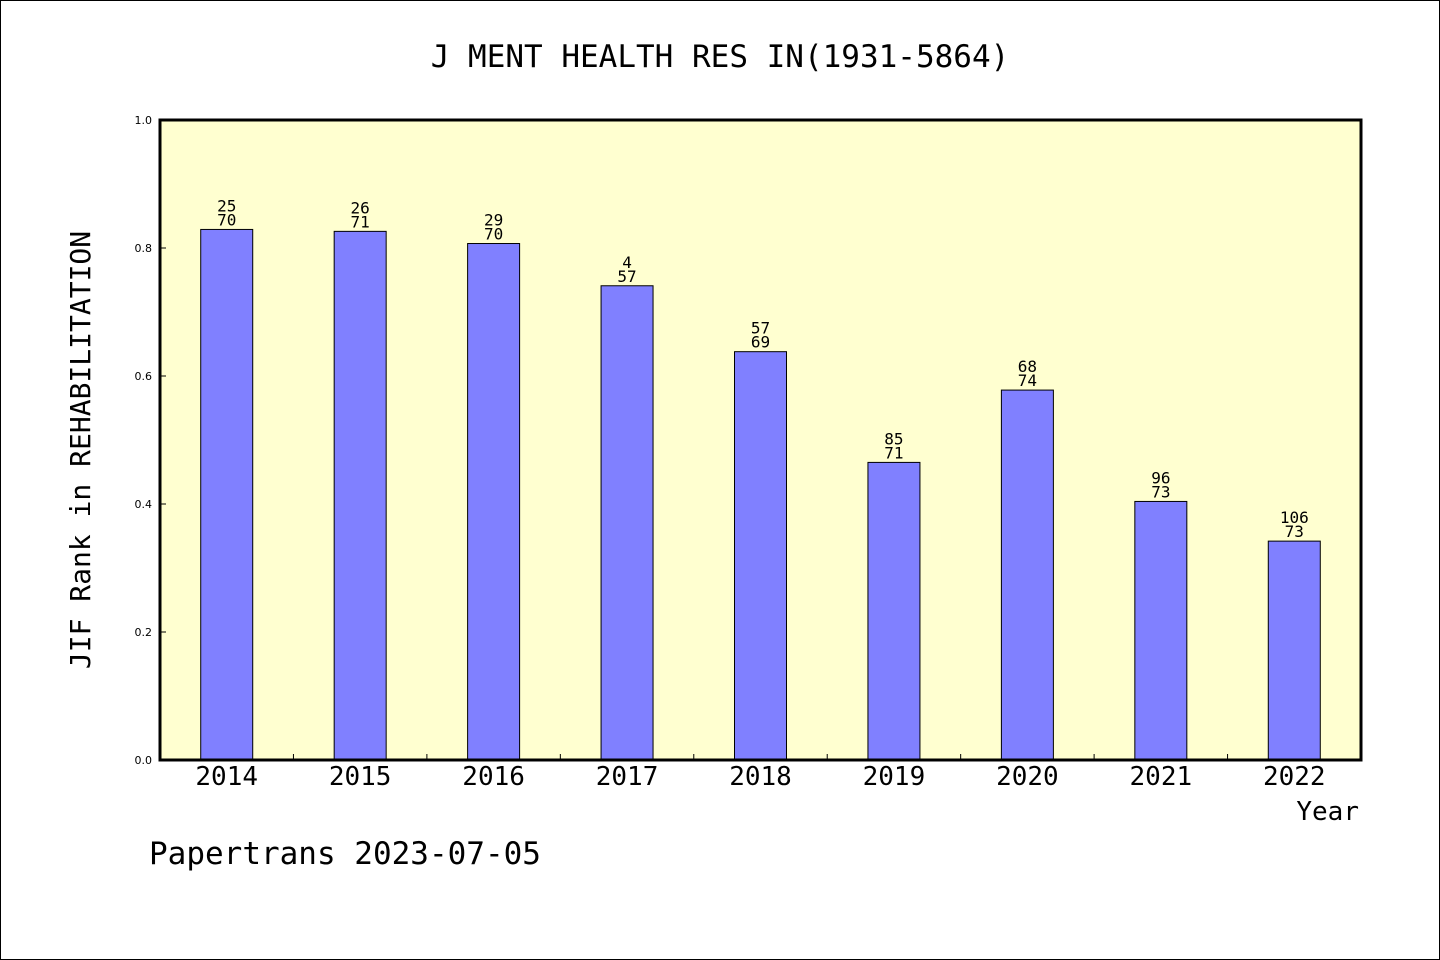 Image resolution: width=1440 pixels, height=960 pixels. Describe the element at coordinates (1027, 575) in the screenshot. I see `bar-2020` at that location.